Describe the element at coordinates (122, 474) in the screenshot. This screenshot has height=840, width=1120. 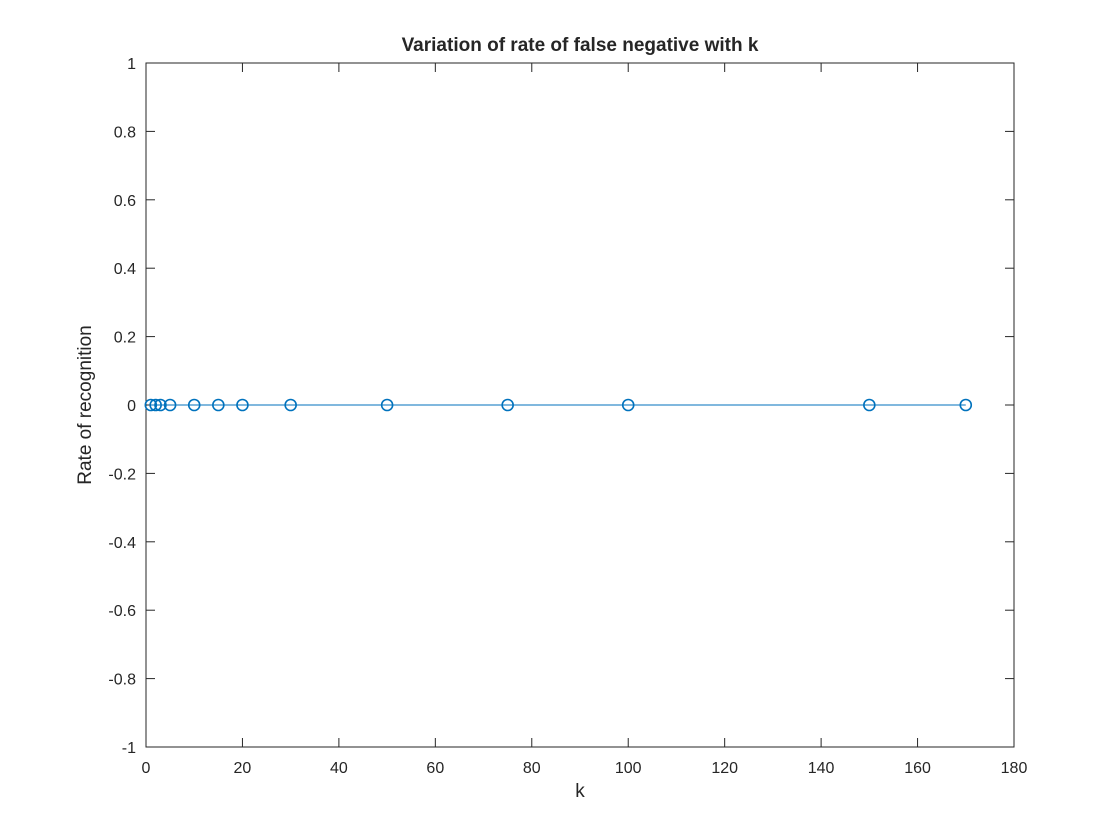
I see `y-tick-label: -0.2` at that location.